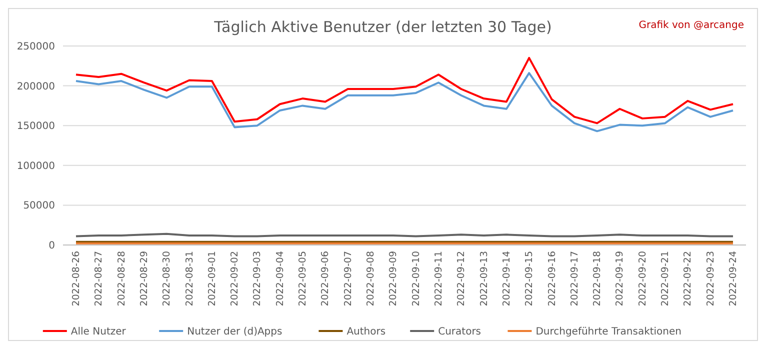 The height and width of the screenshot is (349, 768). I want to click on x-tick-label: 2022-09-23, so click(710, 278).